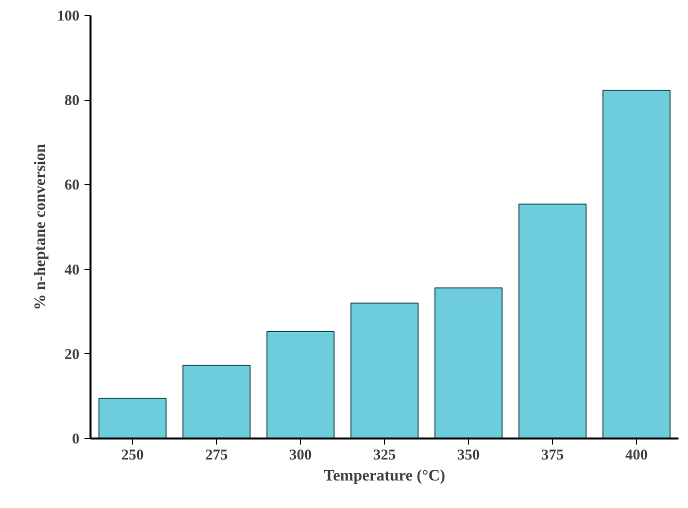  I want to click on x-tick-label: 375, so click(552, 456).